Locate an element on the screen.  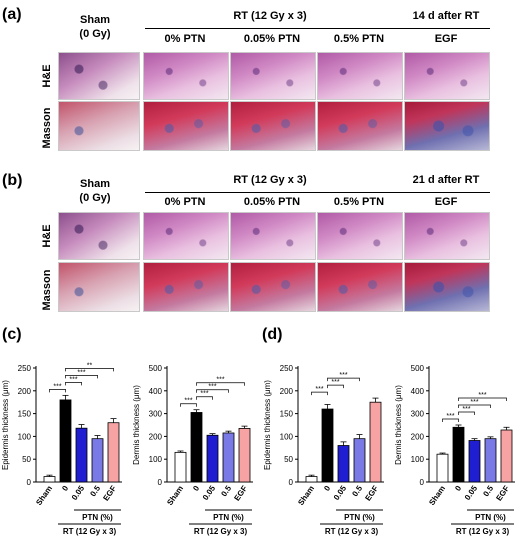
y-tick-label: 200 is located at coordinates (156, 436).